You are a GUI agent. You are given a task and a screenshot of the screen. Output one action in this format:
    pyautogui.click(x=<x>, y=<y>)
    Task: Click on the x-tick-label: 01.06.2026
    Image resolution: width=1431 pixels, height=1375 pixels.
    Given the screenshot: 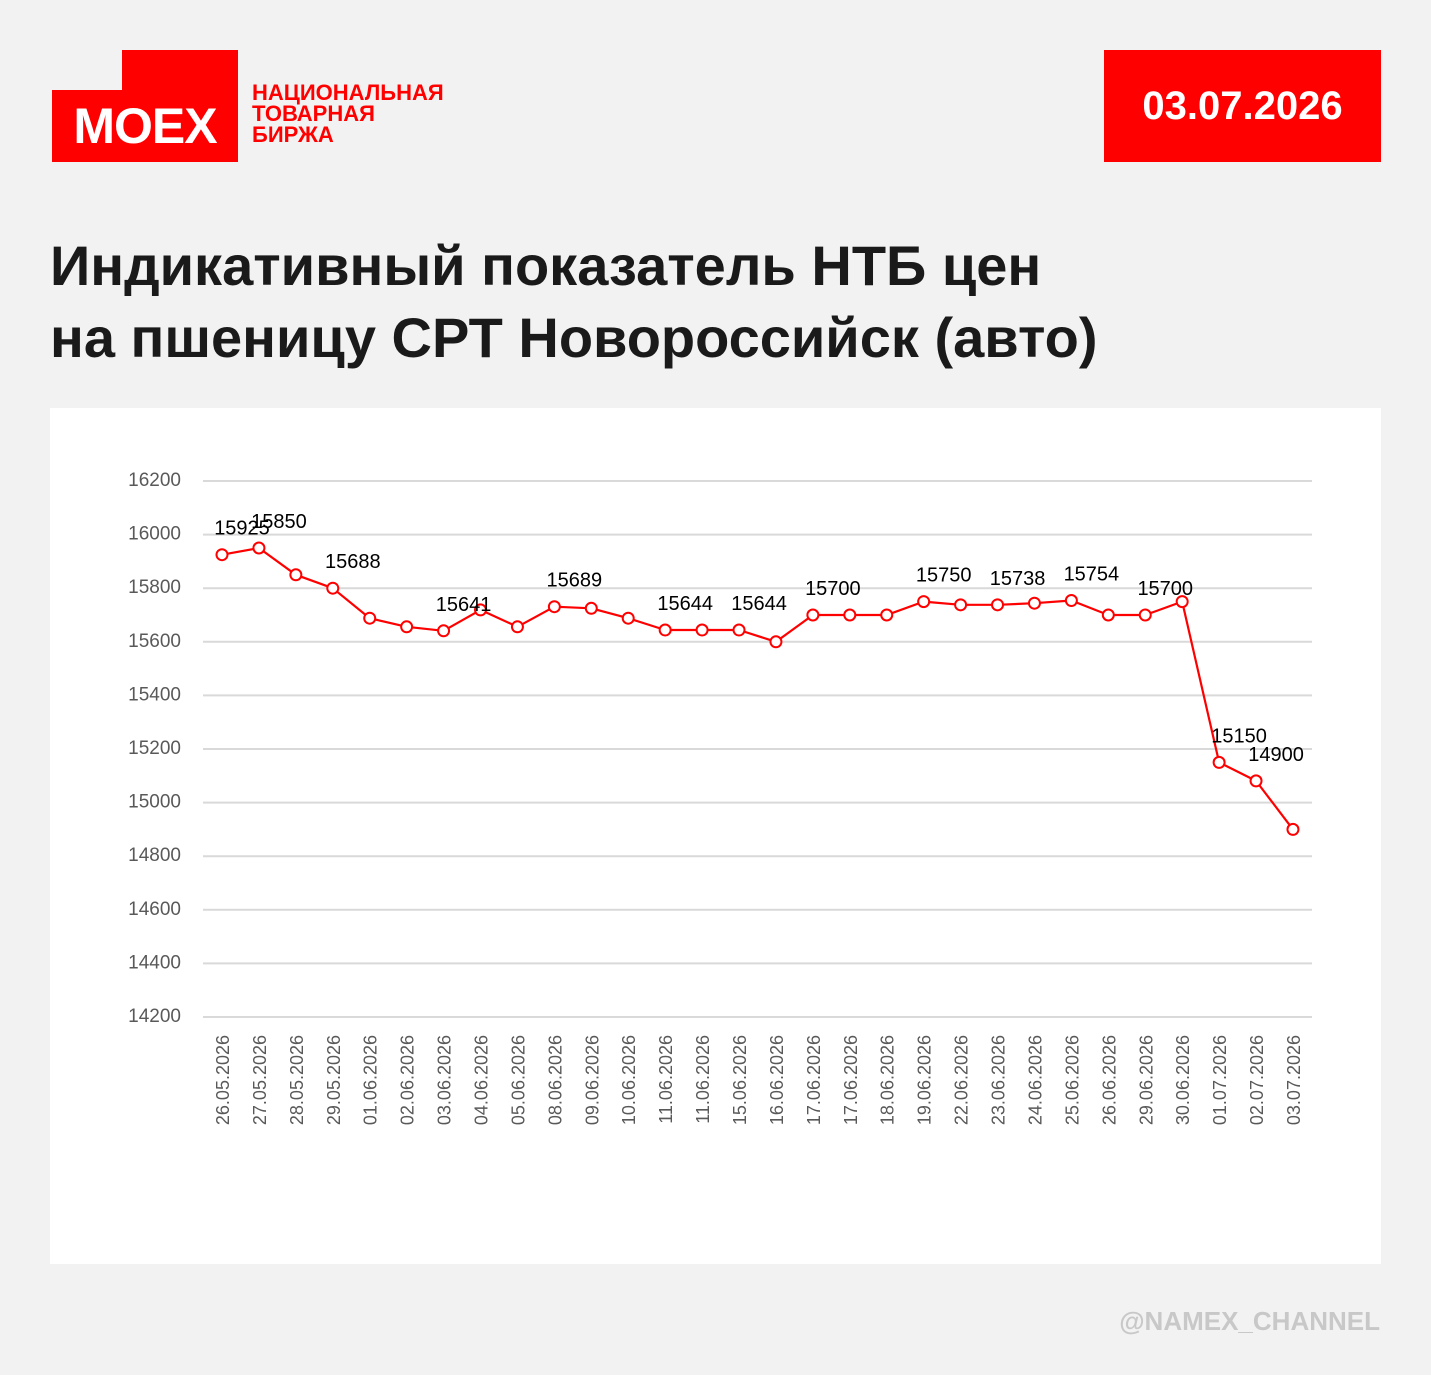 What is the action you would take?
    pyautogui.click(x=371, y=1080)
    